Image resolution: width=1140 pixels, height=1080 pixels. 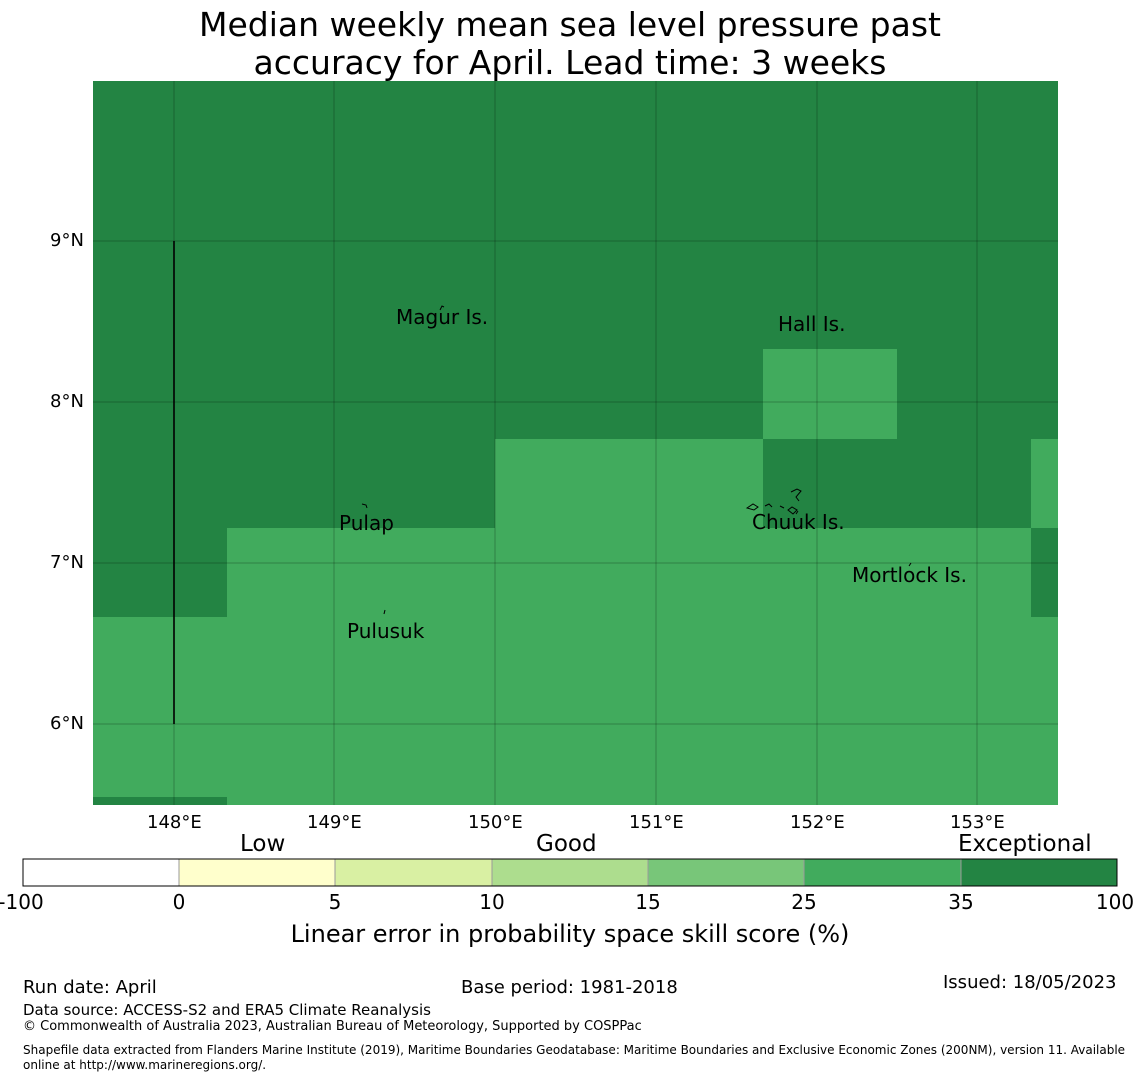 I want to click on lat-tick-label: 9°N, so click(x=67, y=240).